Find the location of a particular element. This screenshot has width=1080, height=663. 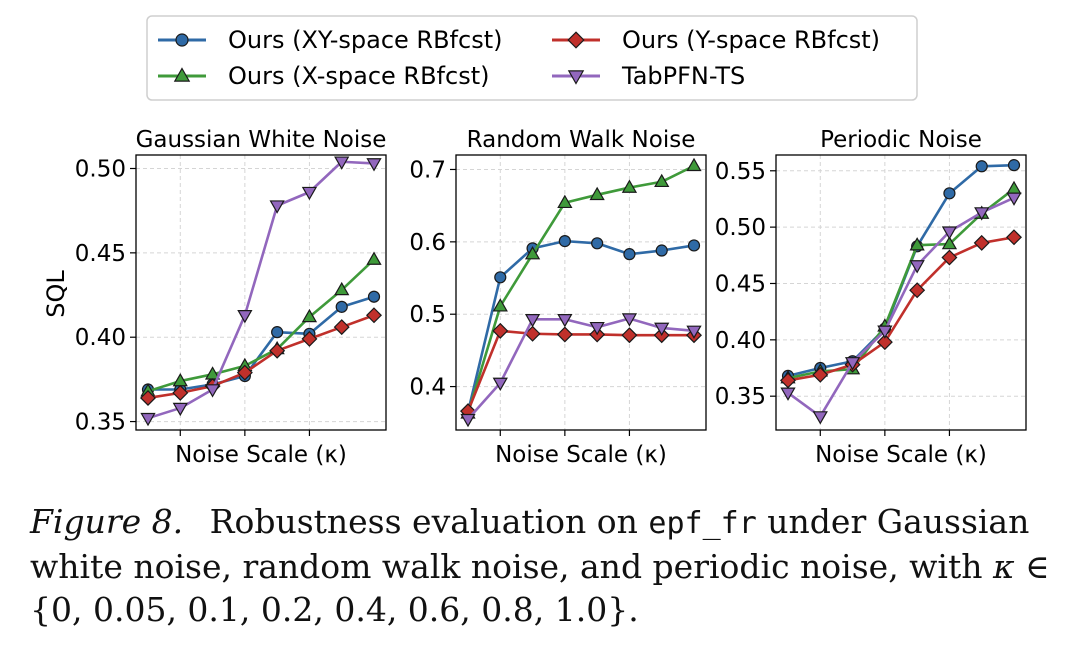

panel-title: Periodic Noise is located at coordinates (901, 140).